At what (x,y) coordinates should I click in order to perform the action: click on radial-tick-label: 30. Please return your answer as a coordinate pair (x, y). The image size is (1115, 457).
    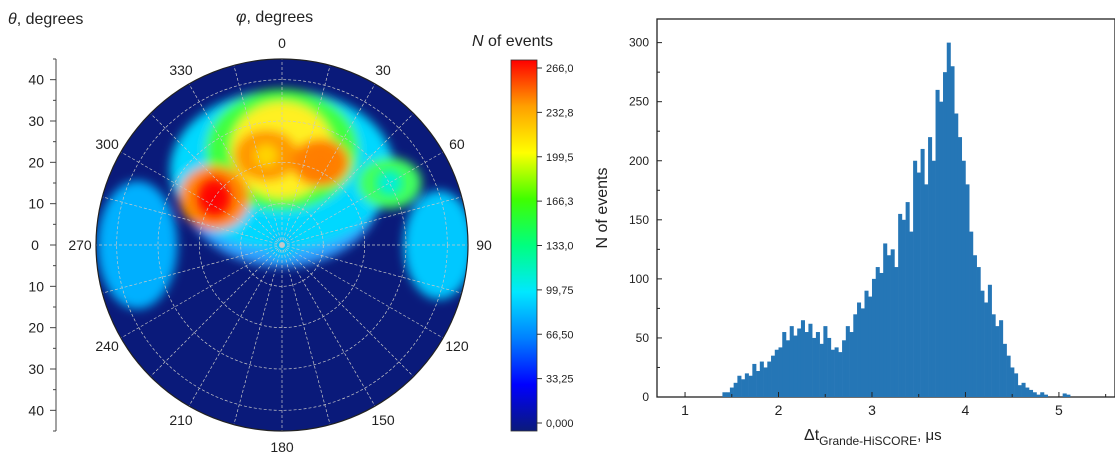
    Looking at the image, I should click on (36, 369).